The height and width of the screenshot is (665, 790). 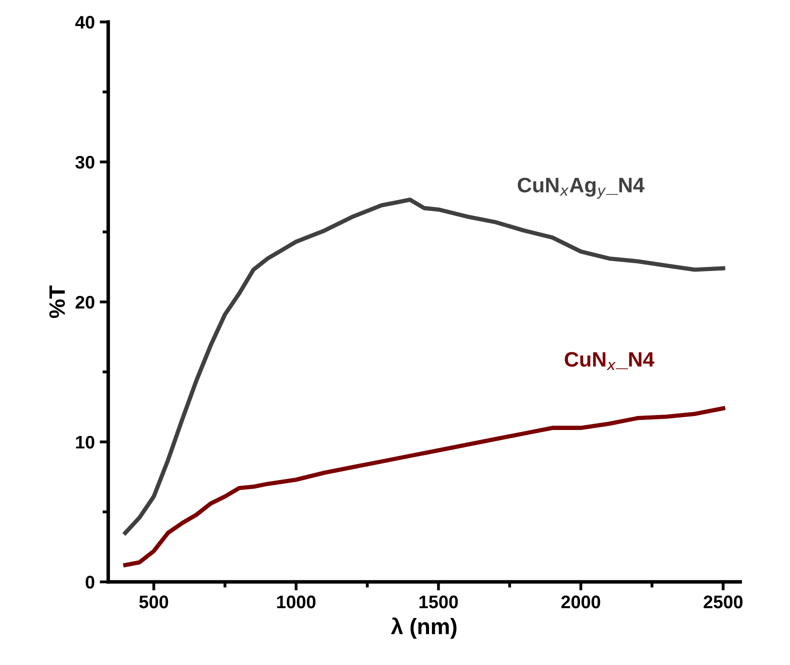 I want to click on x-tick-label: 2000, so click(x=580, y=602).